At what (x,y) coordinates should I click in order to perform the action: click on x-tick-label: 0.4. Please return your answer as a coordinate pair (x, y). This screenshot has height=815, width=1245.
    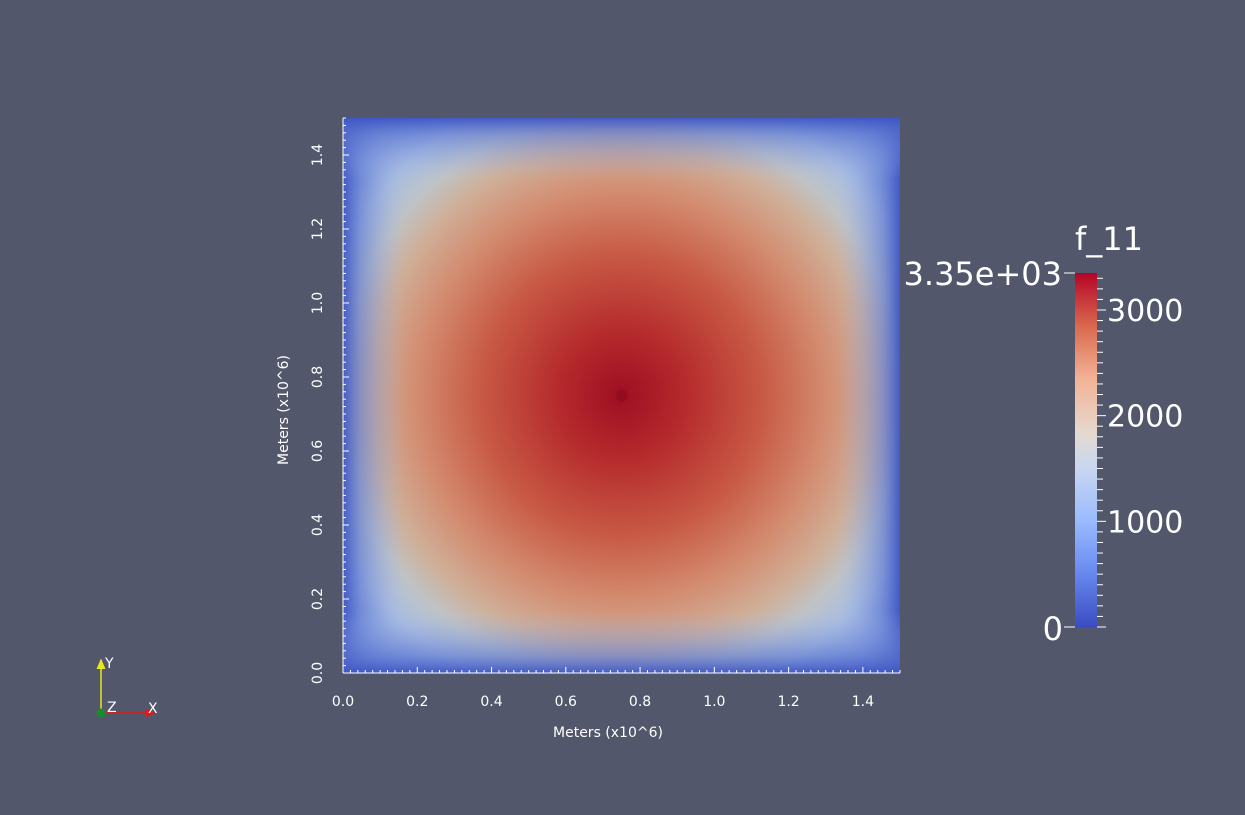
    Looking at the image, I should click on (491, 702).